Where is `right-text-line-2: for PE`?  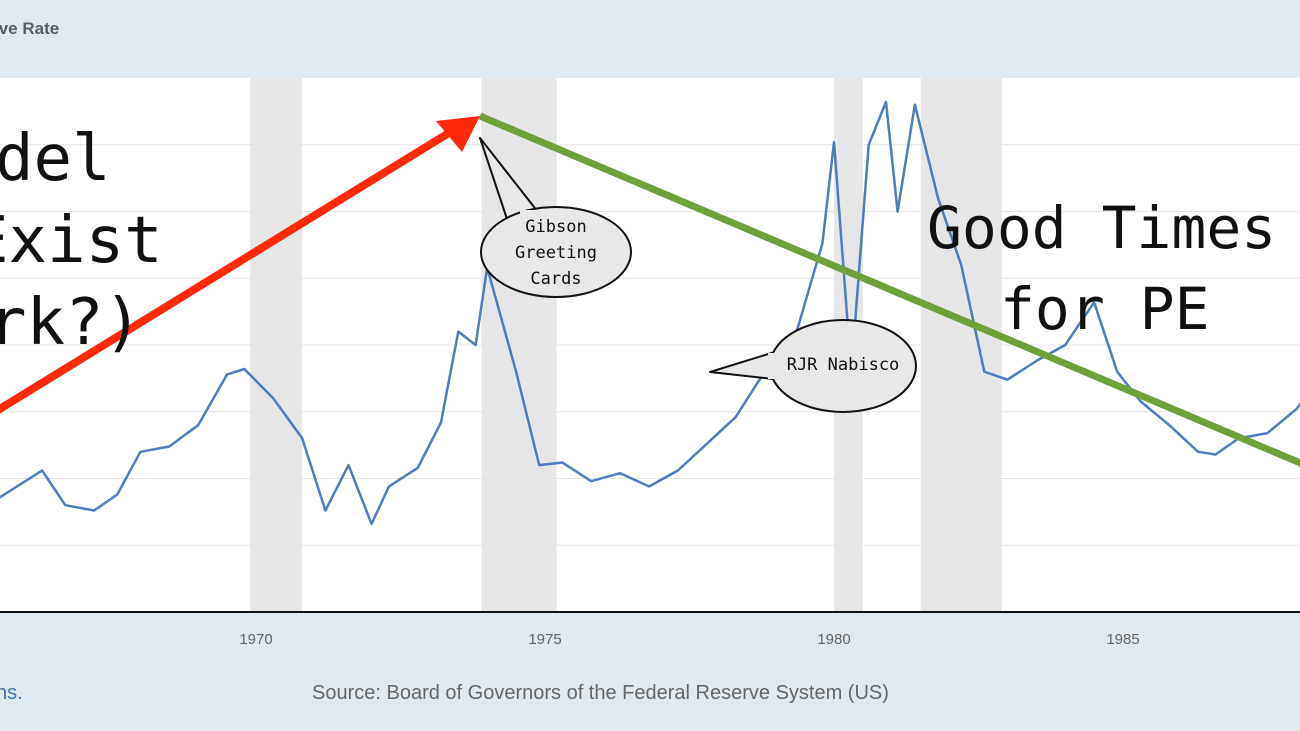
right-text-line-2: for PE is located at coordinates (1105, 309).